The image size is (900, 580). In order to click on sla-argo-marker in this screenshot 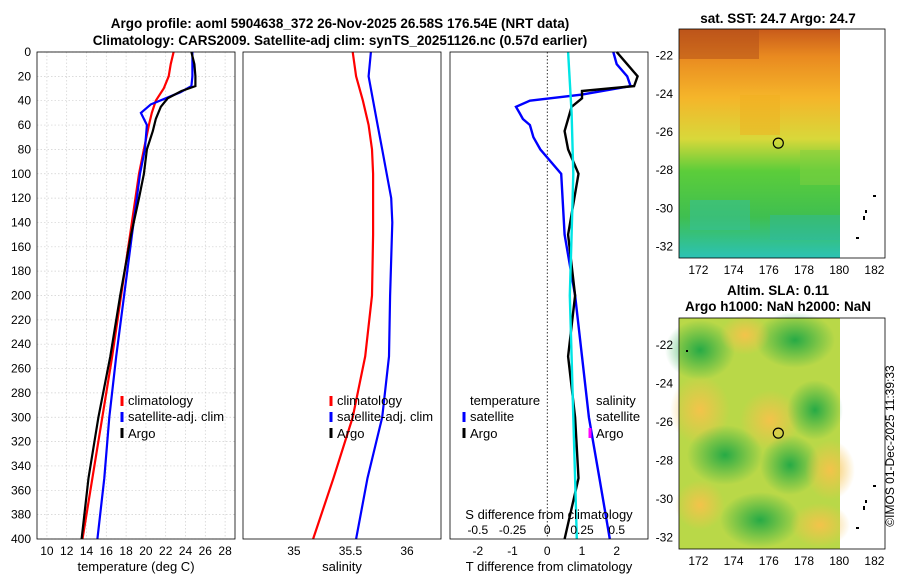, I will do `click(778, 433)`.